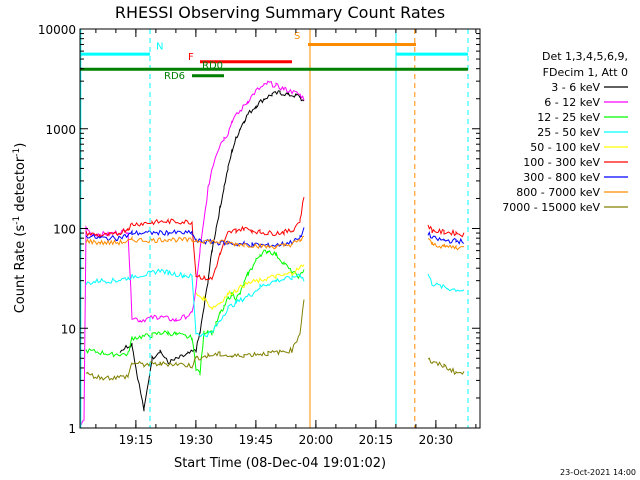  Describe the element at coordinates (297, 36) in the screenshot. I see `state-bar-label: S` at that location.